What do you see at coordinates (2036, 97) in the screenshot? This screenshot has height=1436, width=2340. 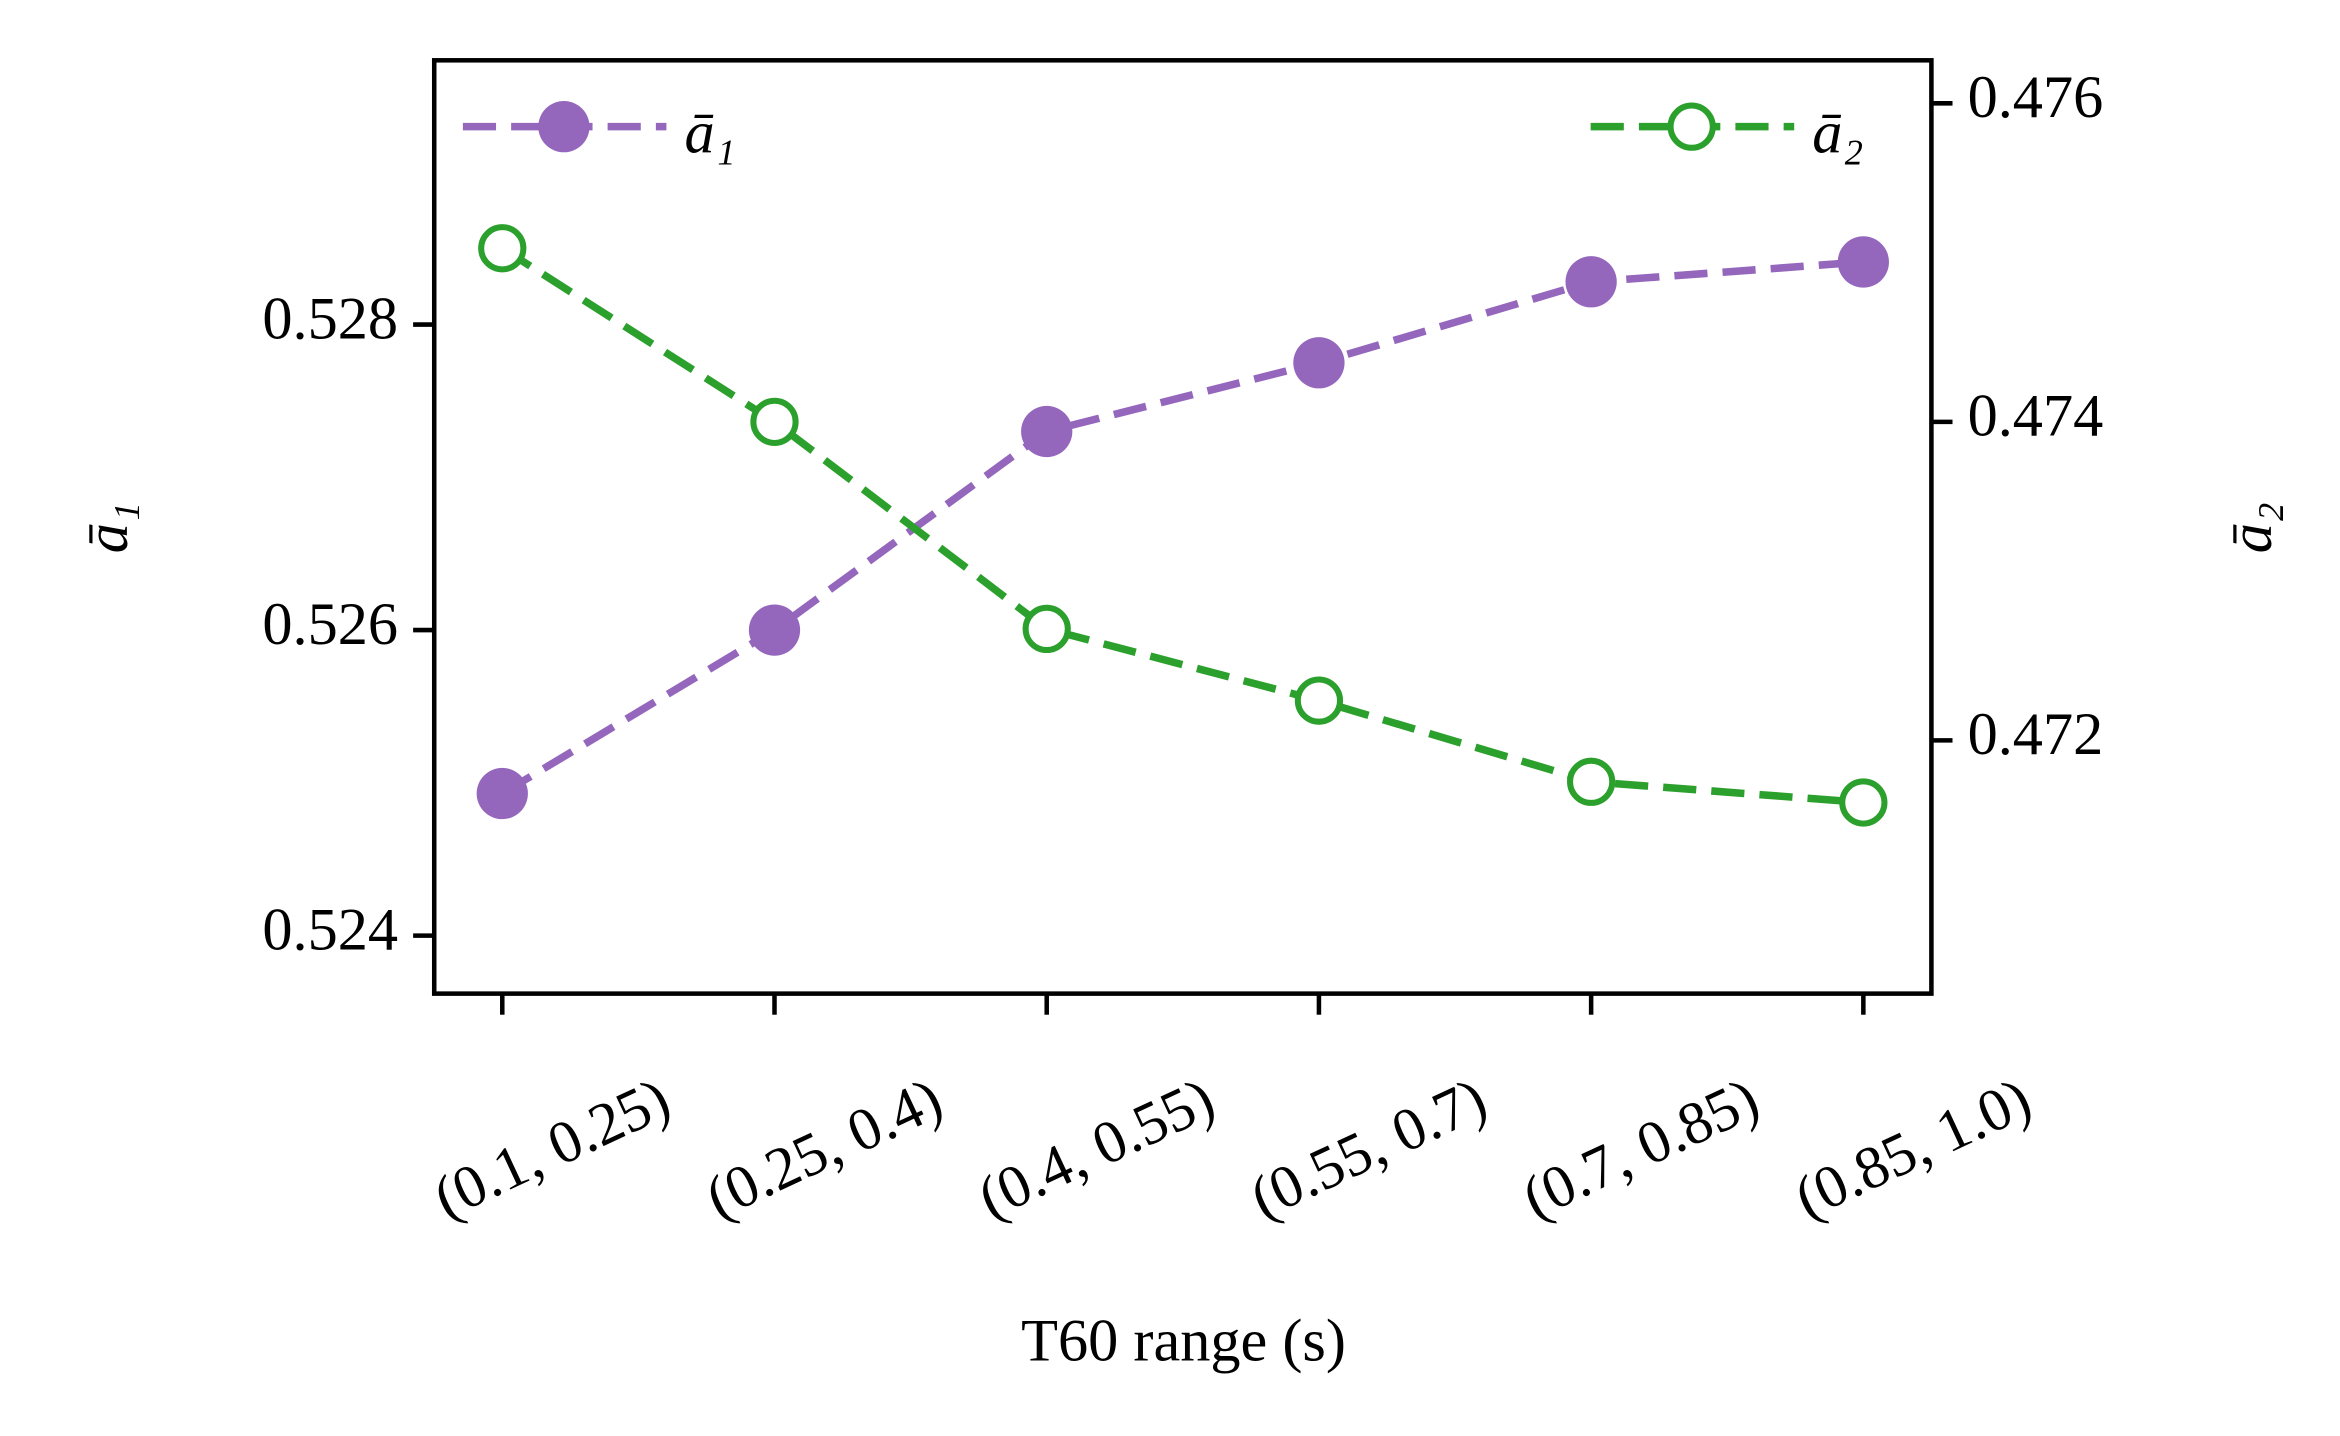 I see `y2-tick-label: 0.476` at bounding box center [2036, 97].